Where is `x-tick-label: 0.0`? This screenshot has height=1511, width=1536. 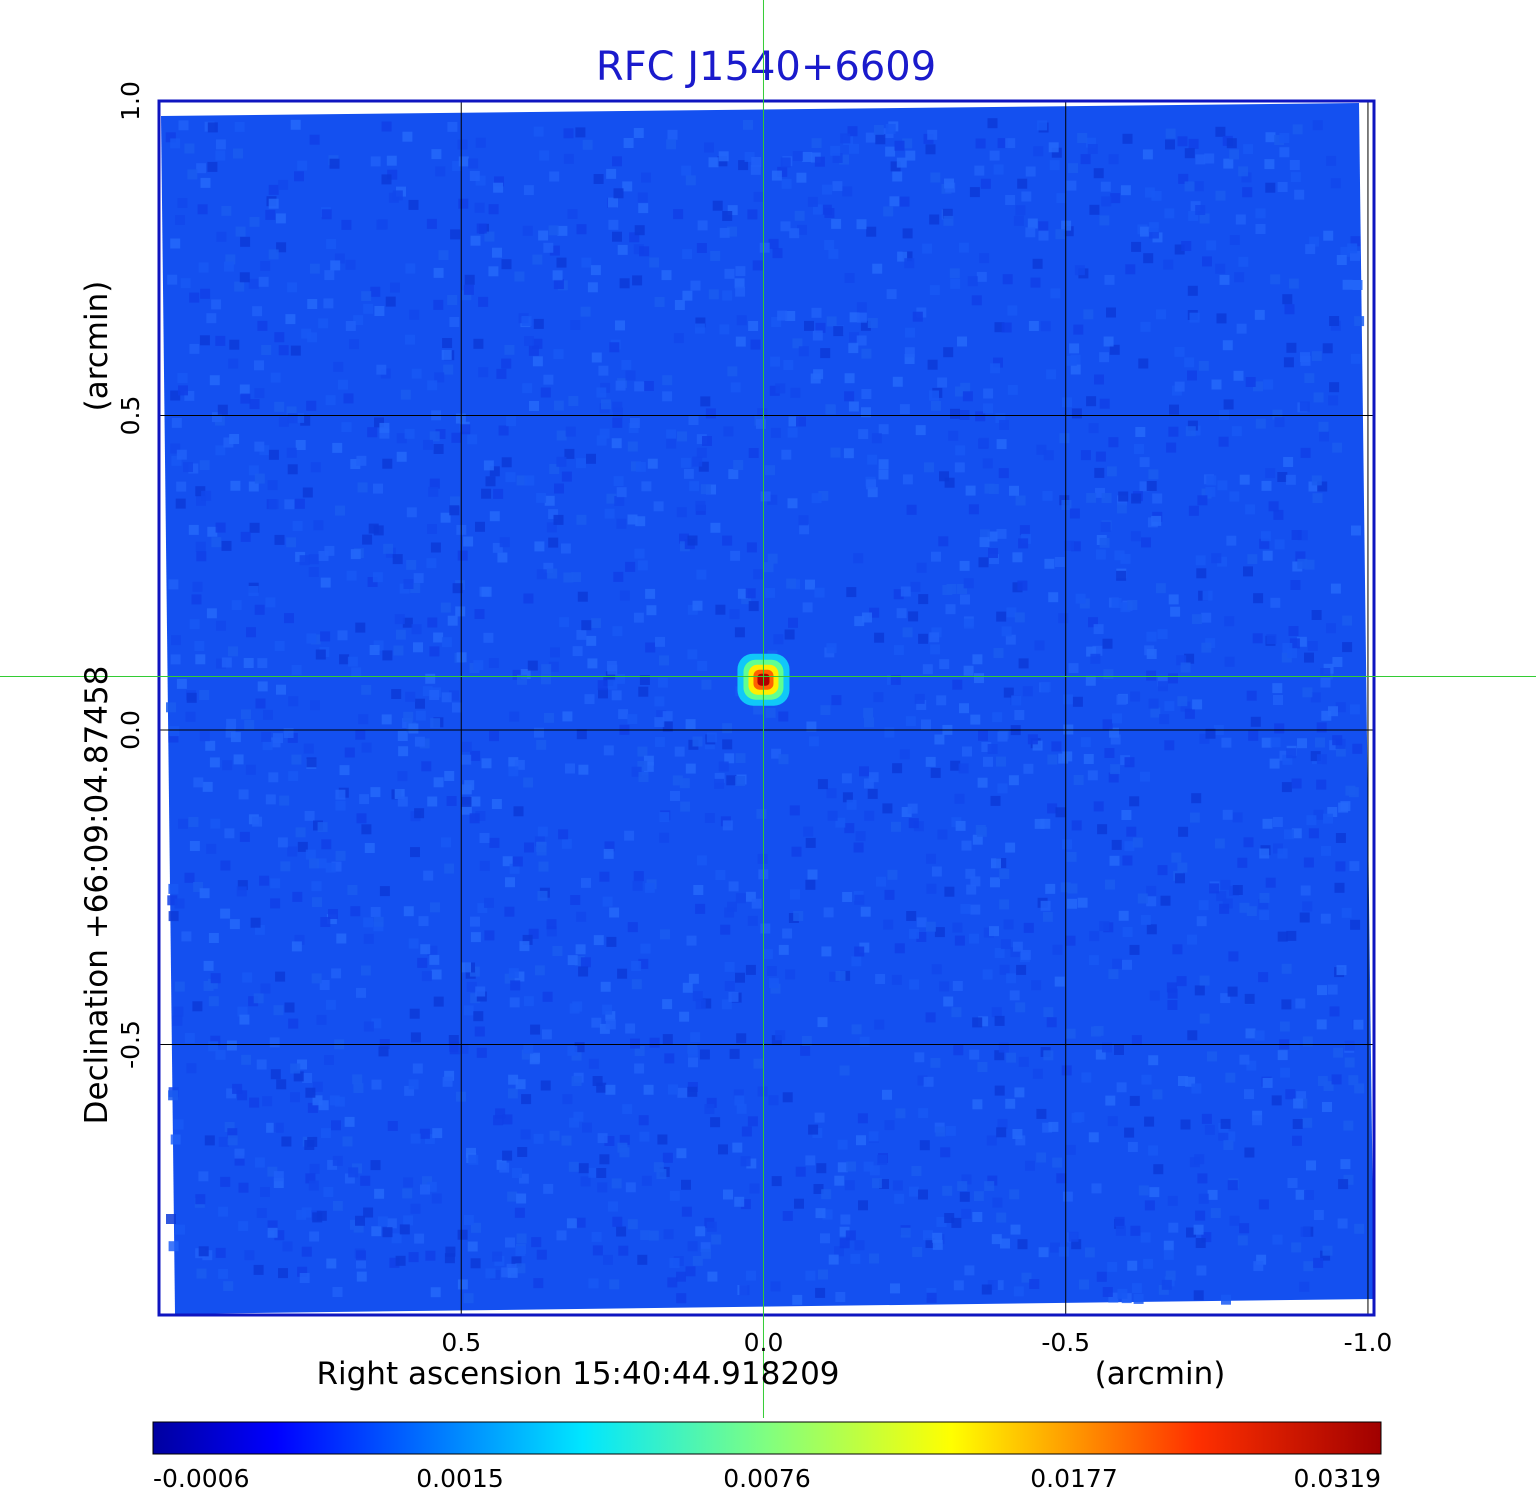
x-tick-label: 0.0 is located at coordinates (764, 1342).